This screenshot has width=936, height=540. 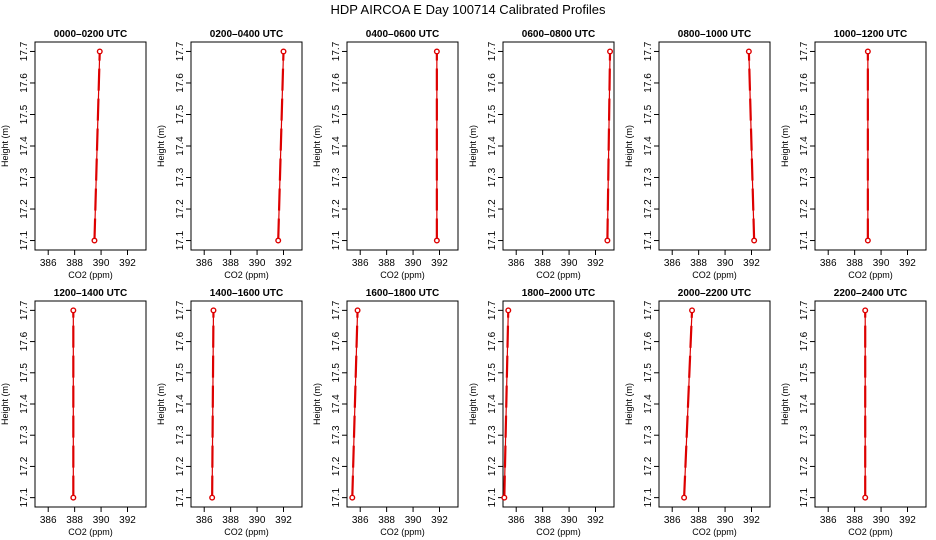 I want to click on panel-title: 1000–1200 UTC, so click(x=870, y=34).